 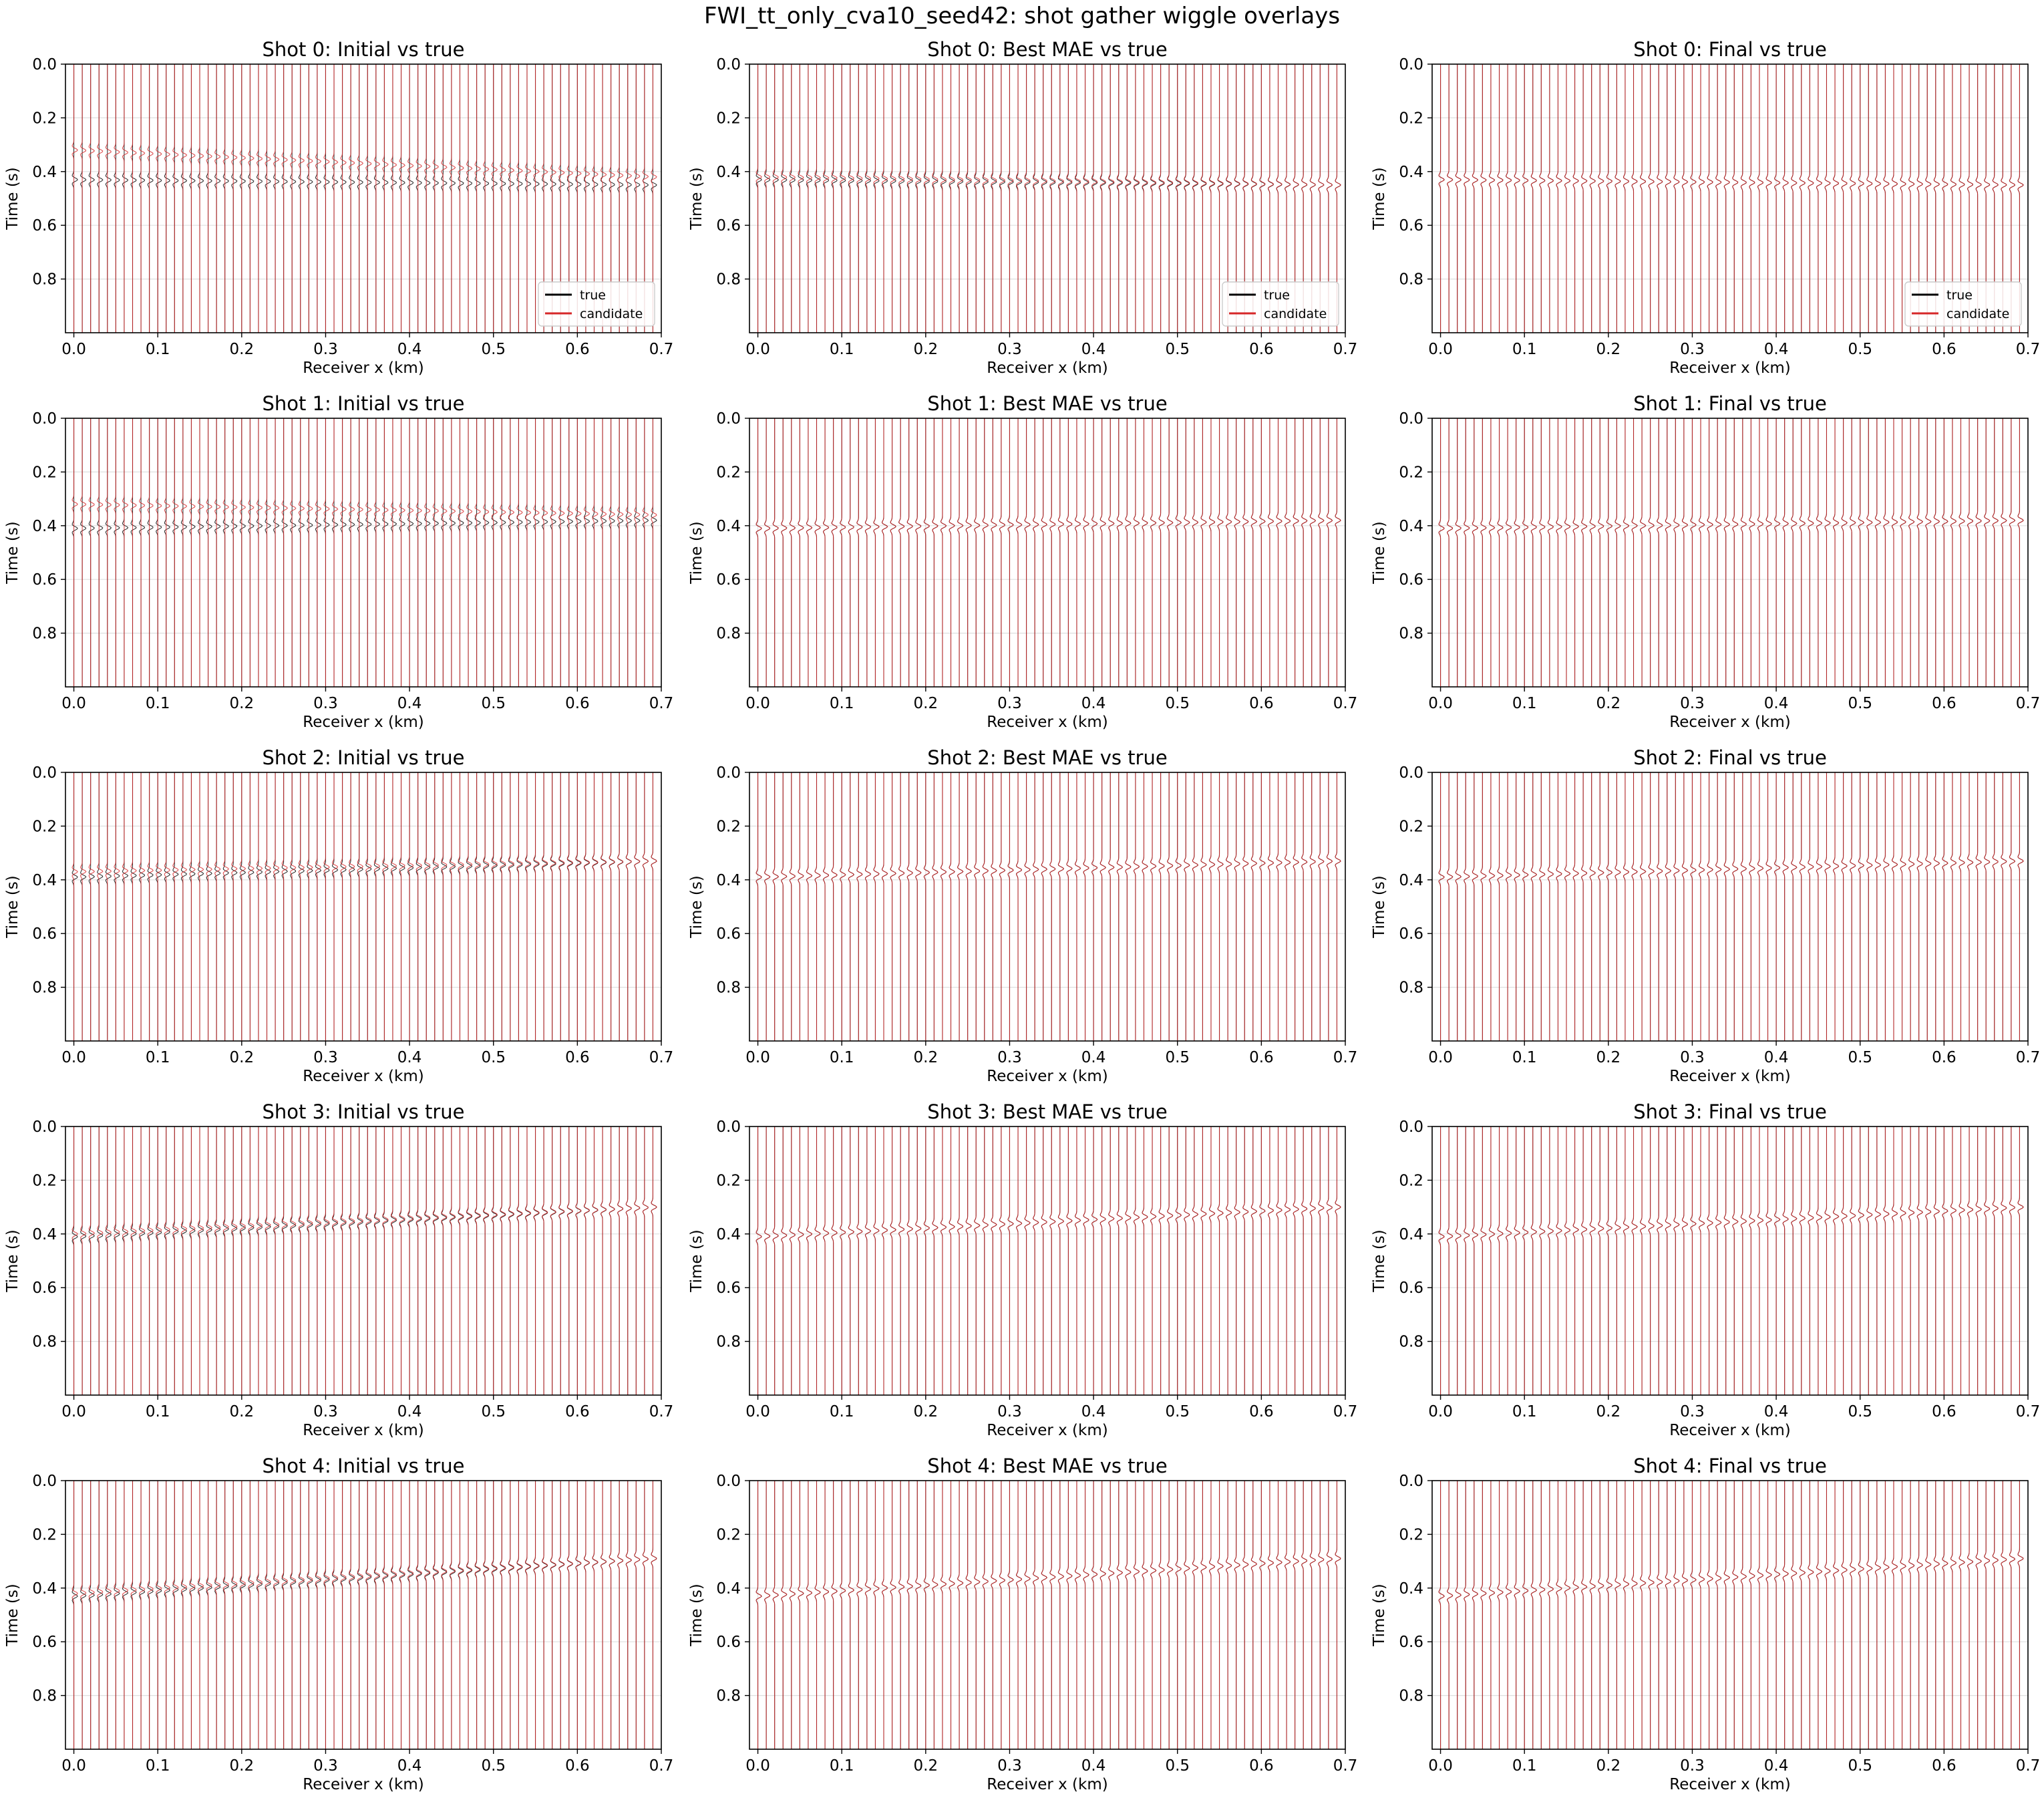 I want to click on subplot-title: Shot 0: Final vs true, so click(x=1730, y=49).